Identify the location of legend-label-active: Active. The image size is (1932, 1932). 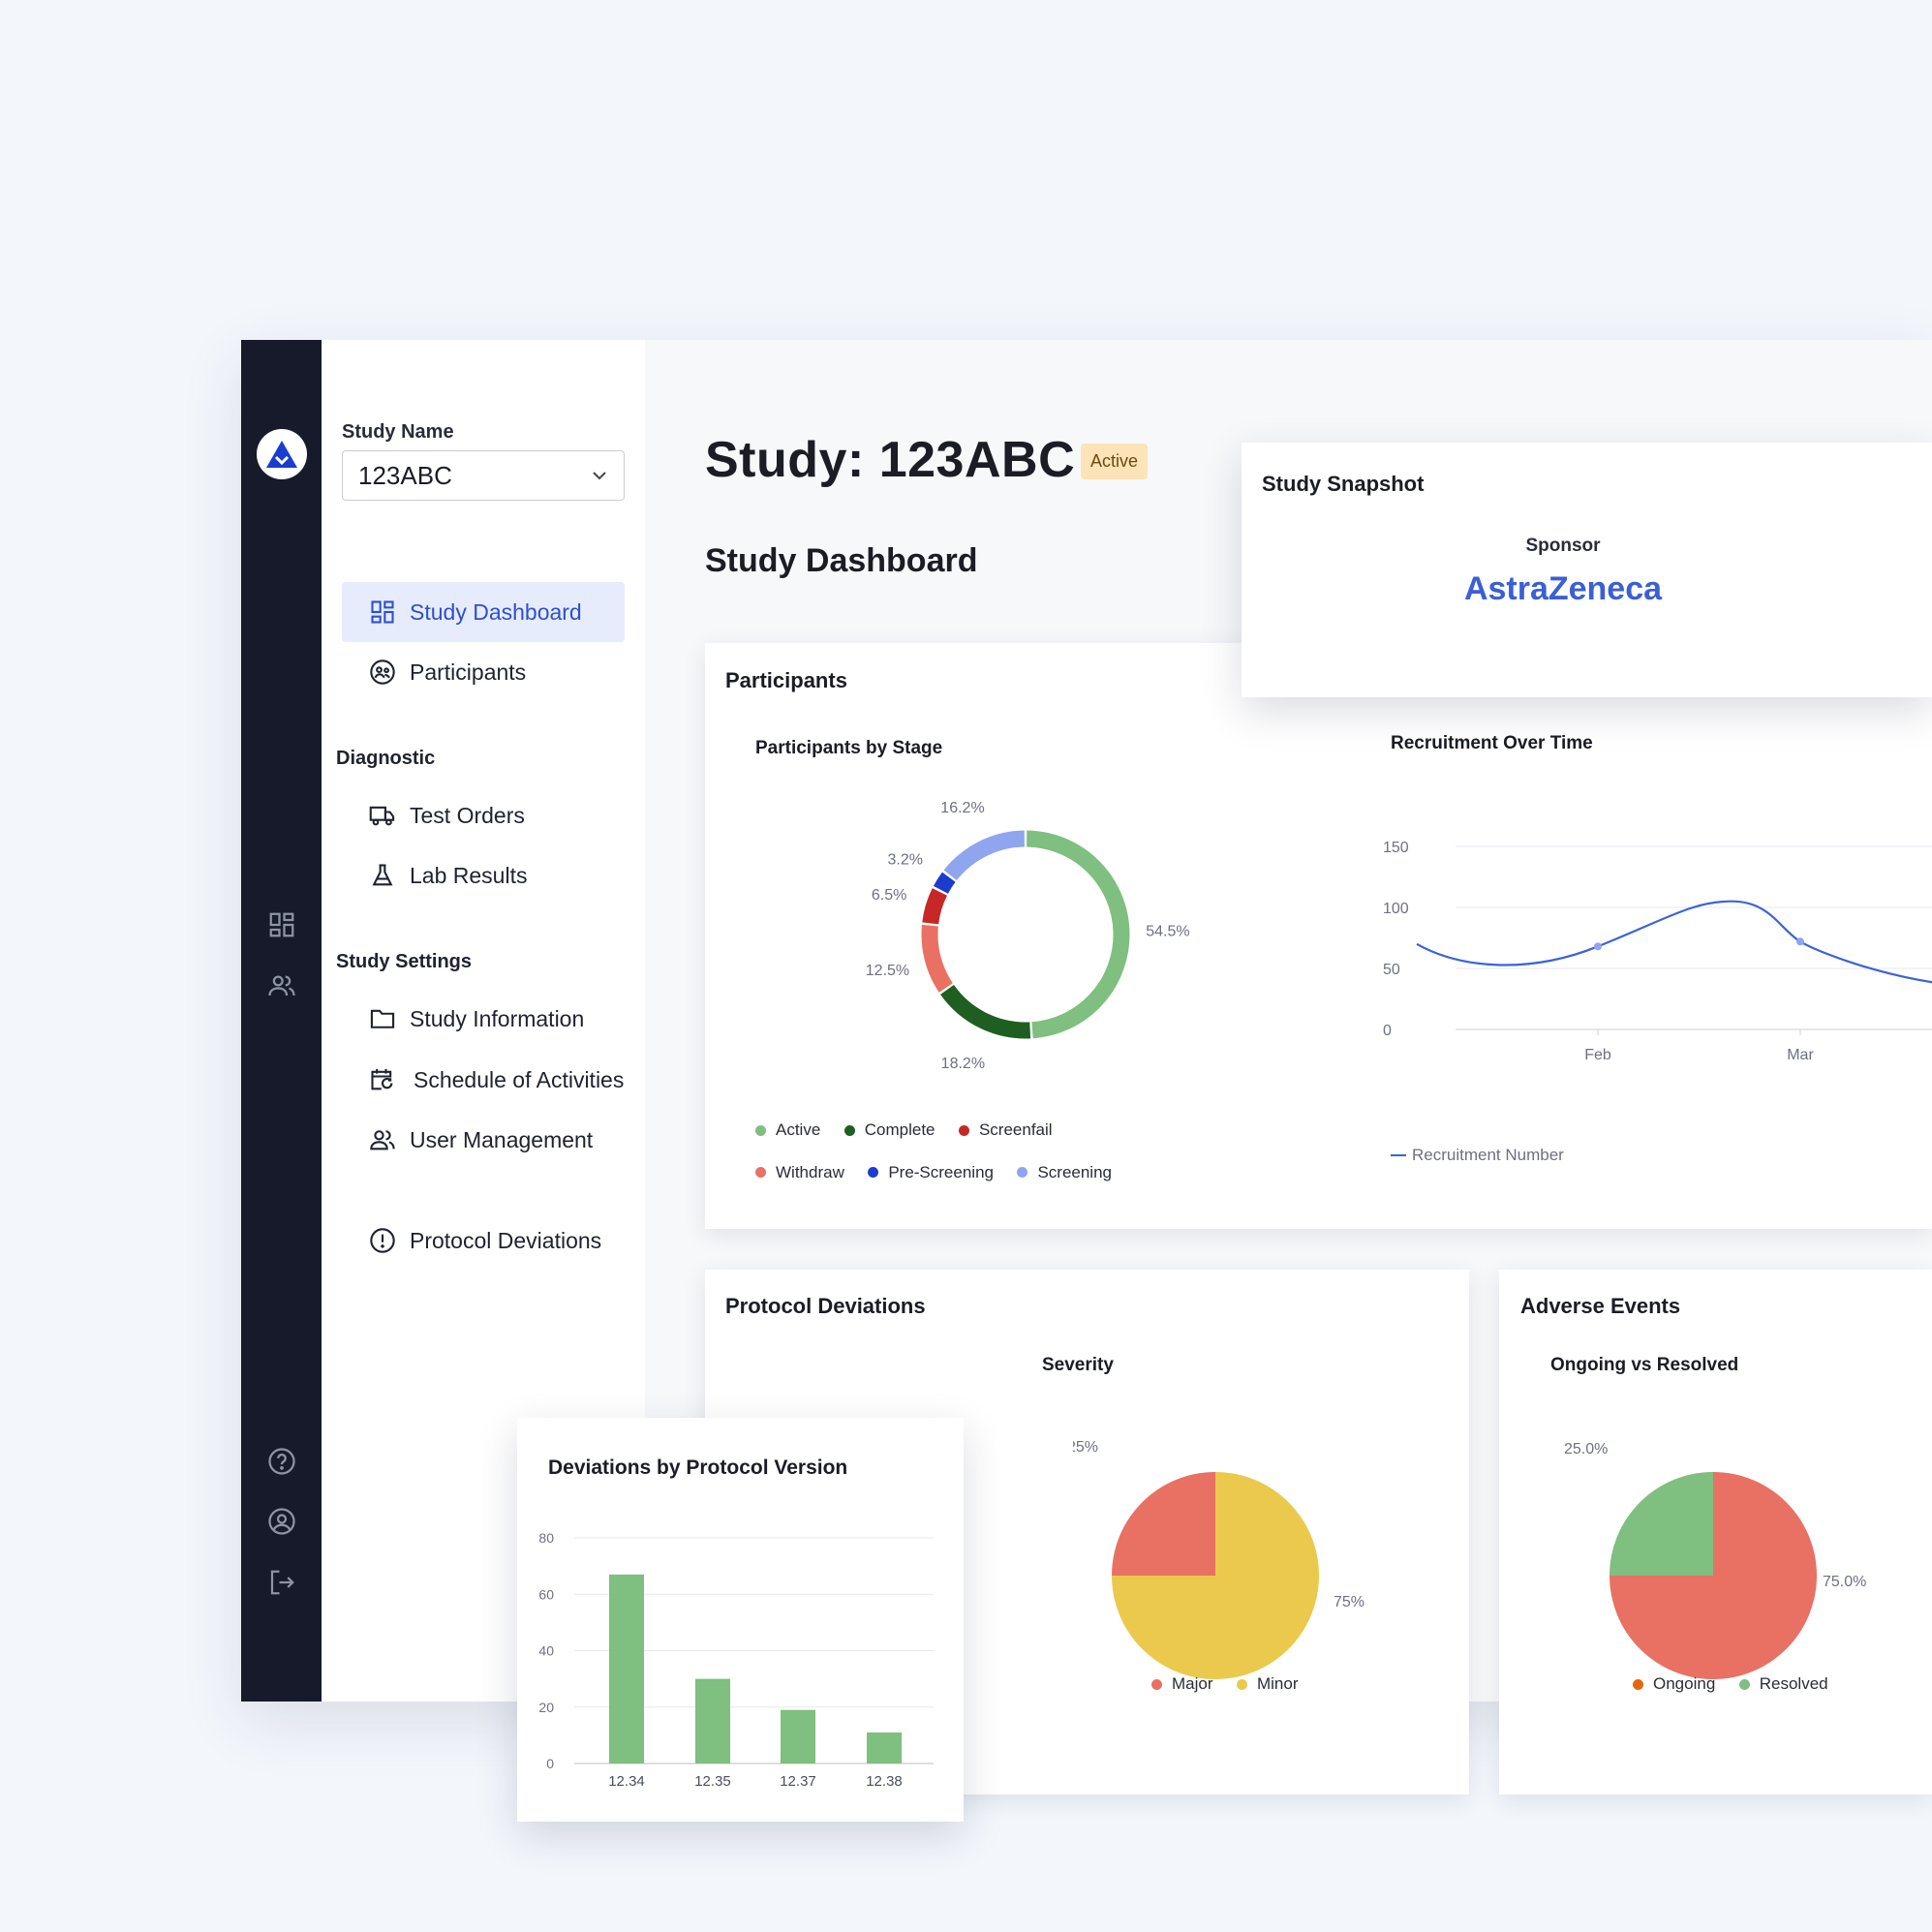
(798, 1129).